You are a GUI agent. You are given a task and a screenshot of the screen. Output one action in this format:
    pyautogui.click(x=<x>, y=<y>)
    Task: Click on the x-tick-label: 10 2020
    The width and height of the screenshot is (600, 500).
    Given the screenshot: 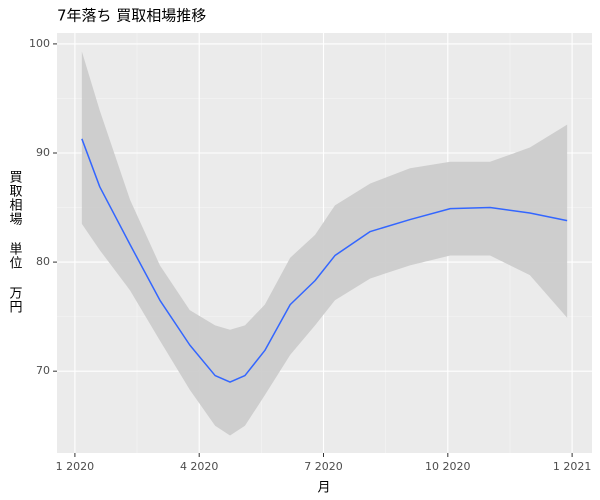 What is the action you would take?
    pyautogui.click(x=448, y=466)
    